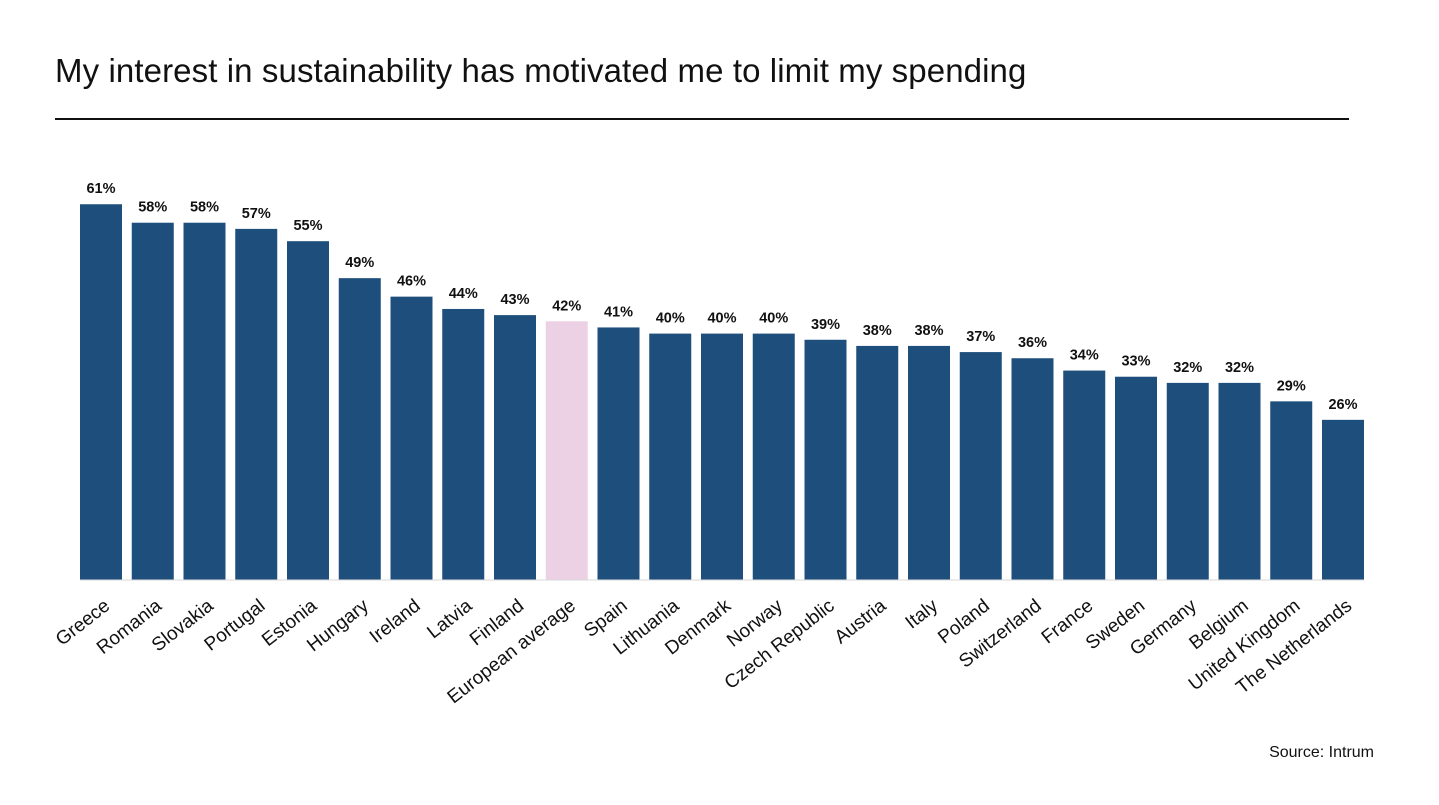  I want to click on bar-spain, so click(618, 453).